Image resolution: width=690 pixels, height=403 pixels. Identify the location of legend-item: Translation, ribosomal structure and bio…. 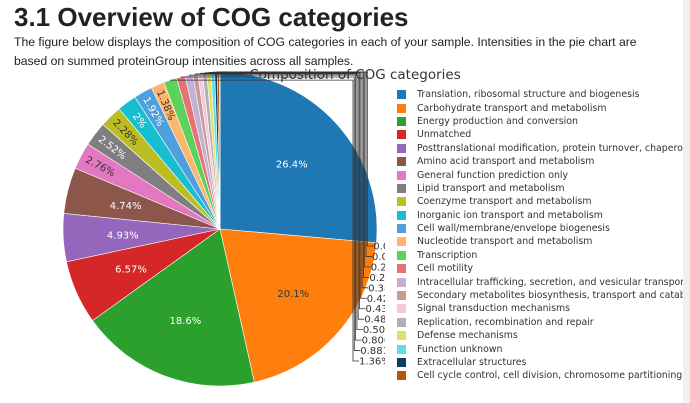
(540, 94).